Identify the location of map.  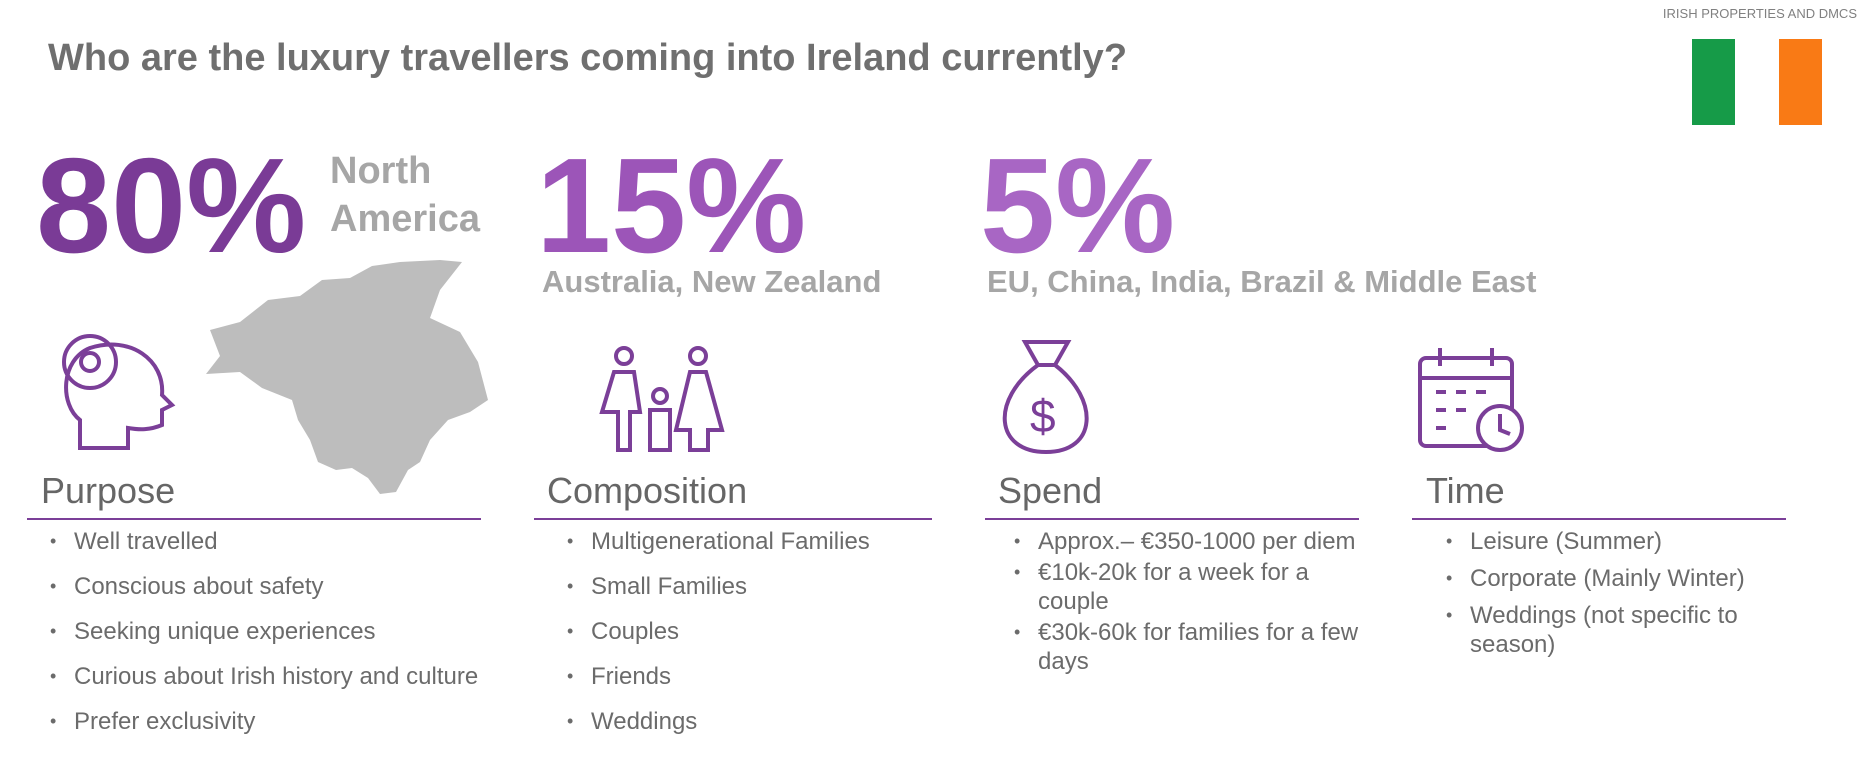
(347, 377).